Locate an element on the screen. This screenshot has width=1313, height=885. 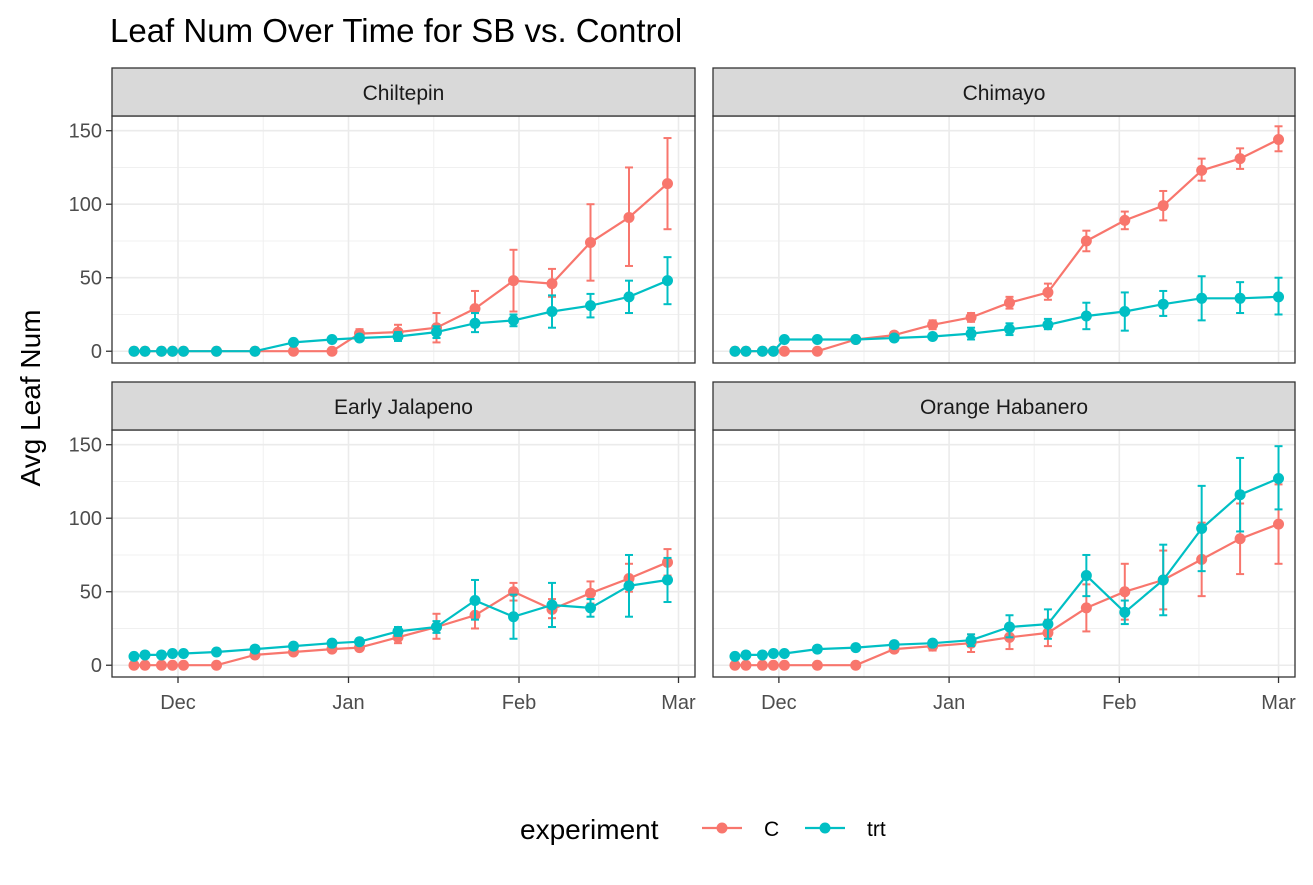
y-tick-label: 0 is located at coordinates (96, 352).